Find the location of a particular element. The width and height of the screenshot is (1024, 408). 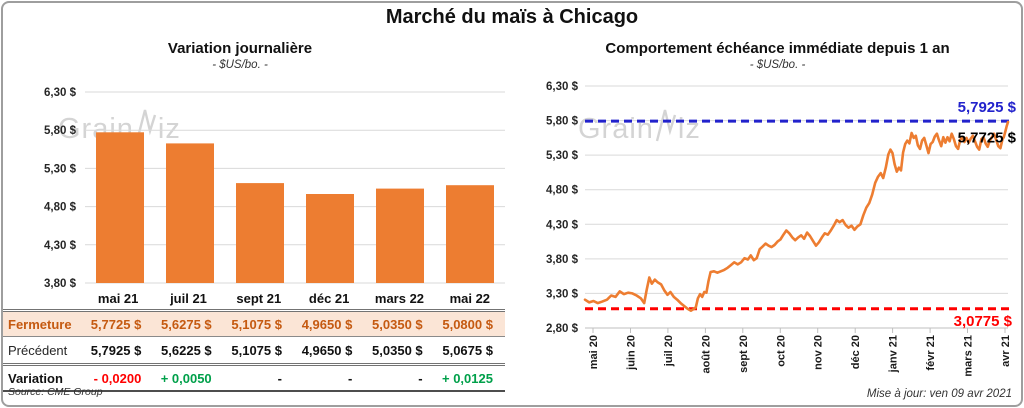

bar-chart-subtitle: - $US/bo. - is located at coordinates (240, 65).